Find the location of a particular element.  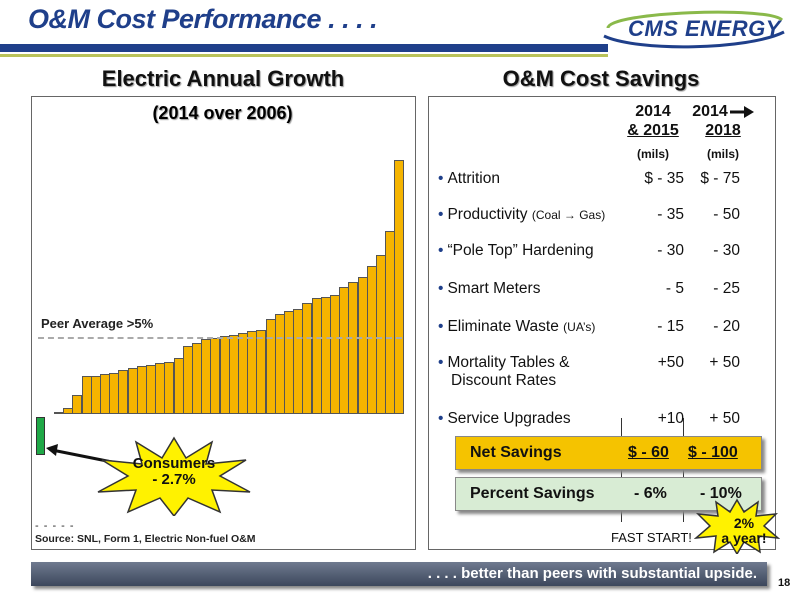

savings-row: • Productivity (Coal → Gas) is located at coordinates (521, 215).